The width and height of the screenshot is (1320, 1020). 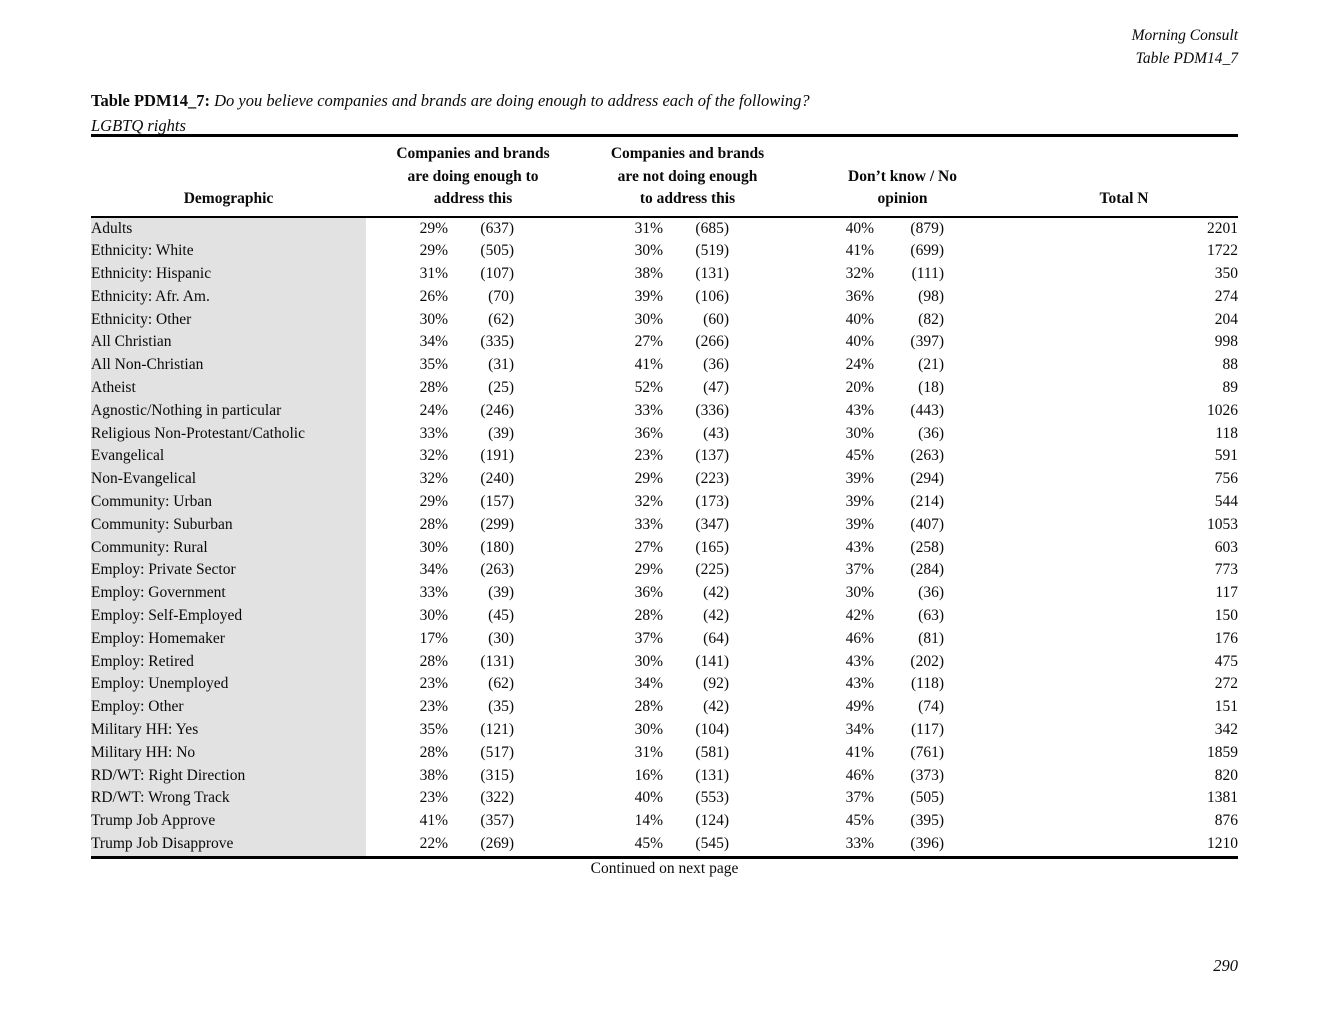 I want to click on n-doing-enough: (357), so click(x=497, y=821).